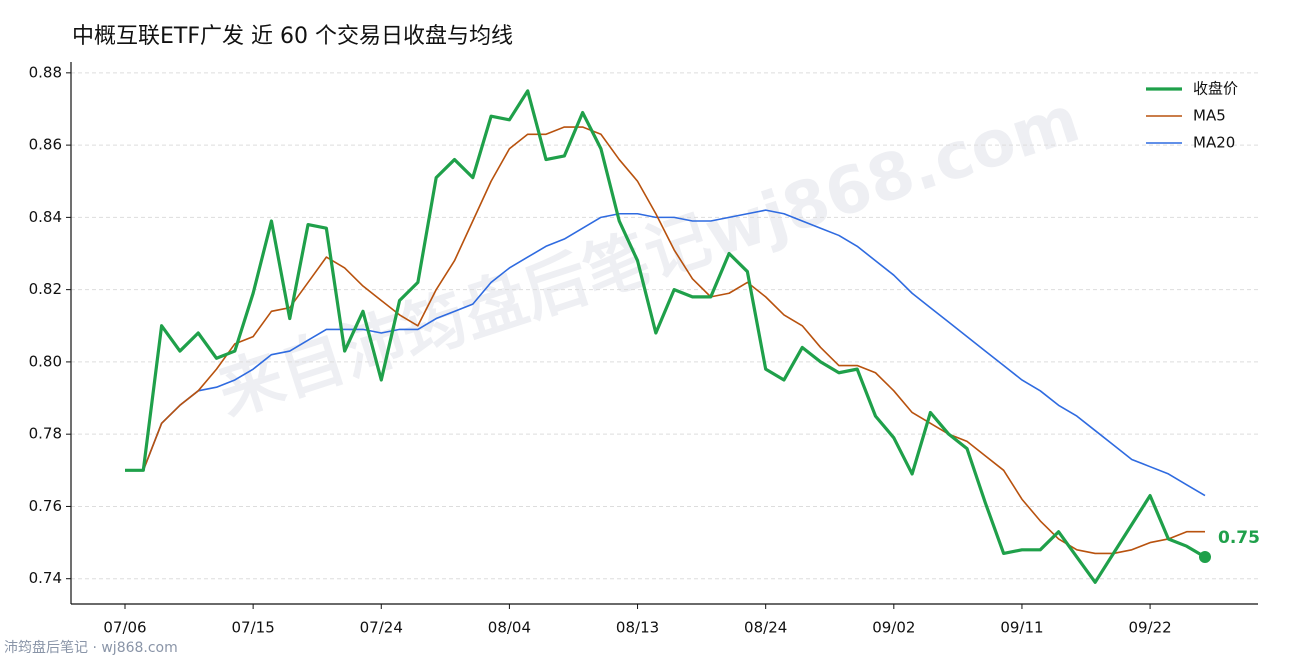 The height and width of the screenshot is (664, 1290). I want to click on x-tick-label: 07/15, so click(253, 628).